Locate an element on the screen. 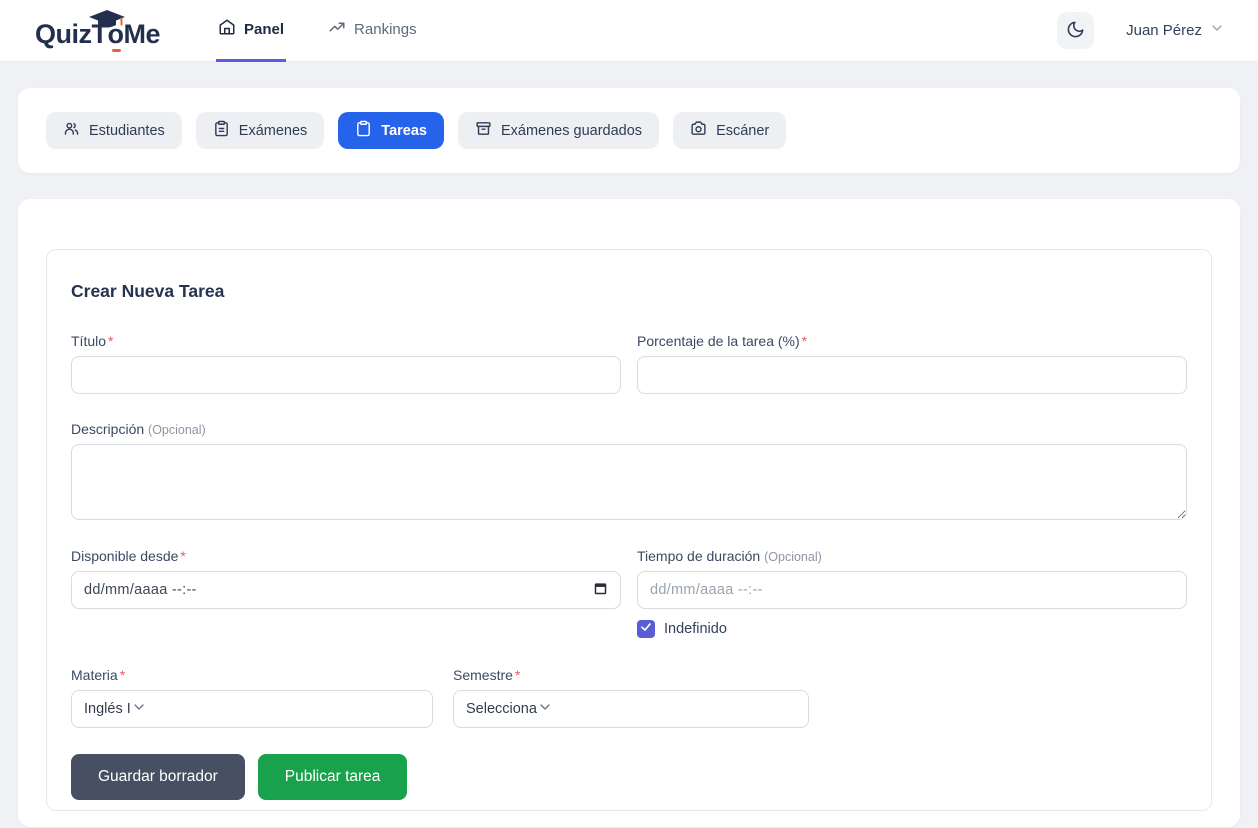 This screenshot has height=828, width=1258. archive-icon is located at coordinates (483, 130).